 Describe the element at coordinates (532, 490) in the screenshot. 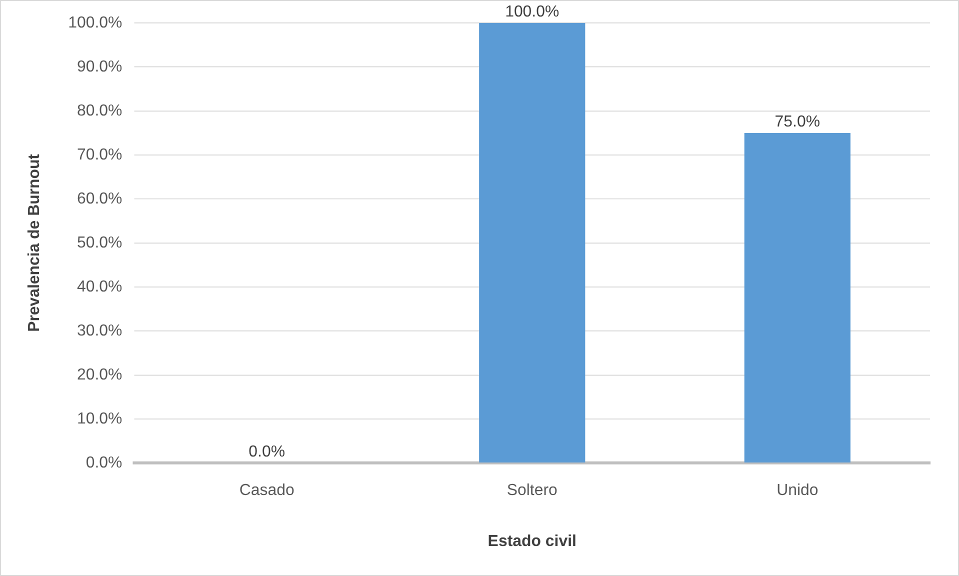

I see `x-tick-label: Soltero` at that location.